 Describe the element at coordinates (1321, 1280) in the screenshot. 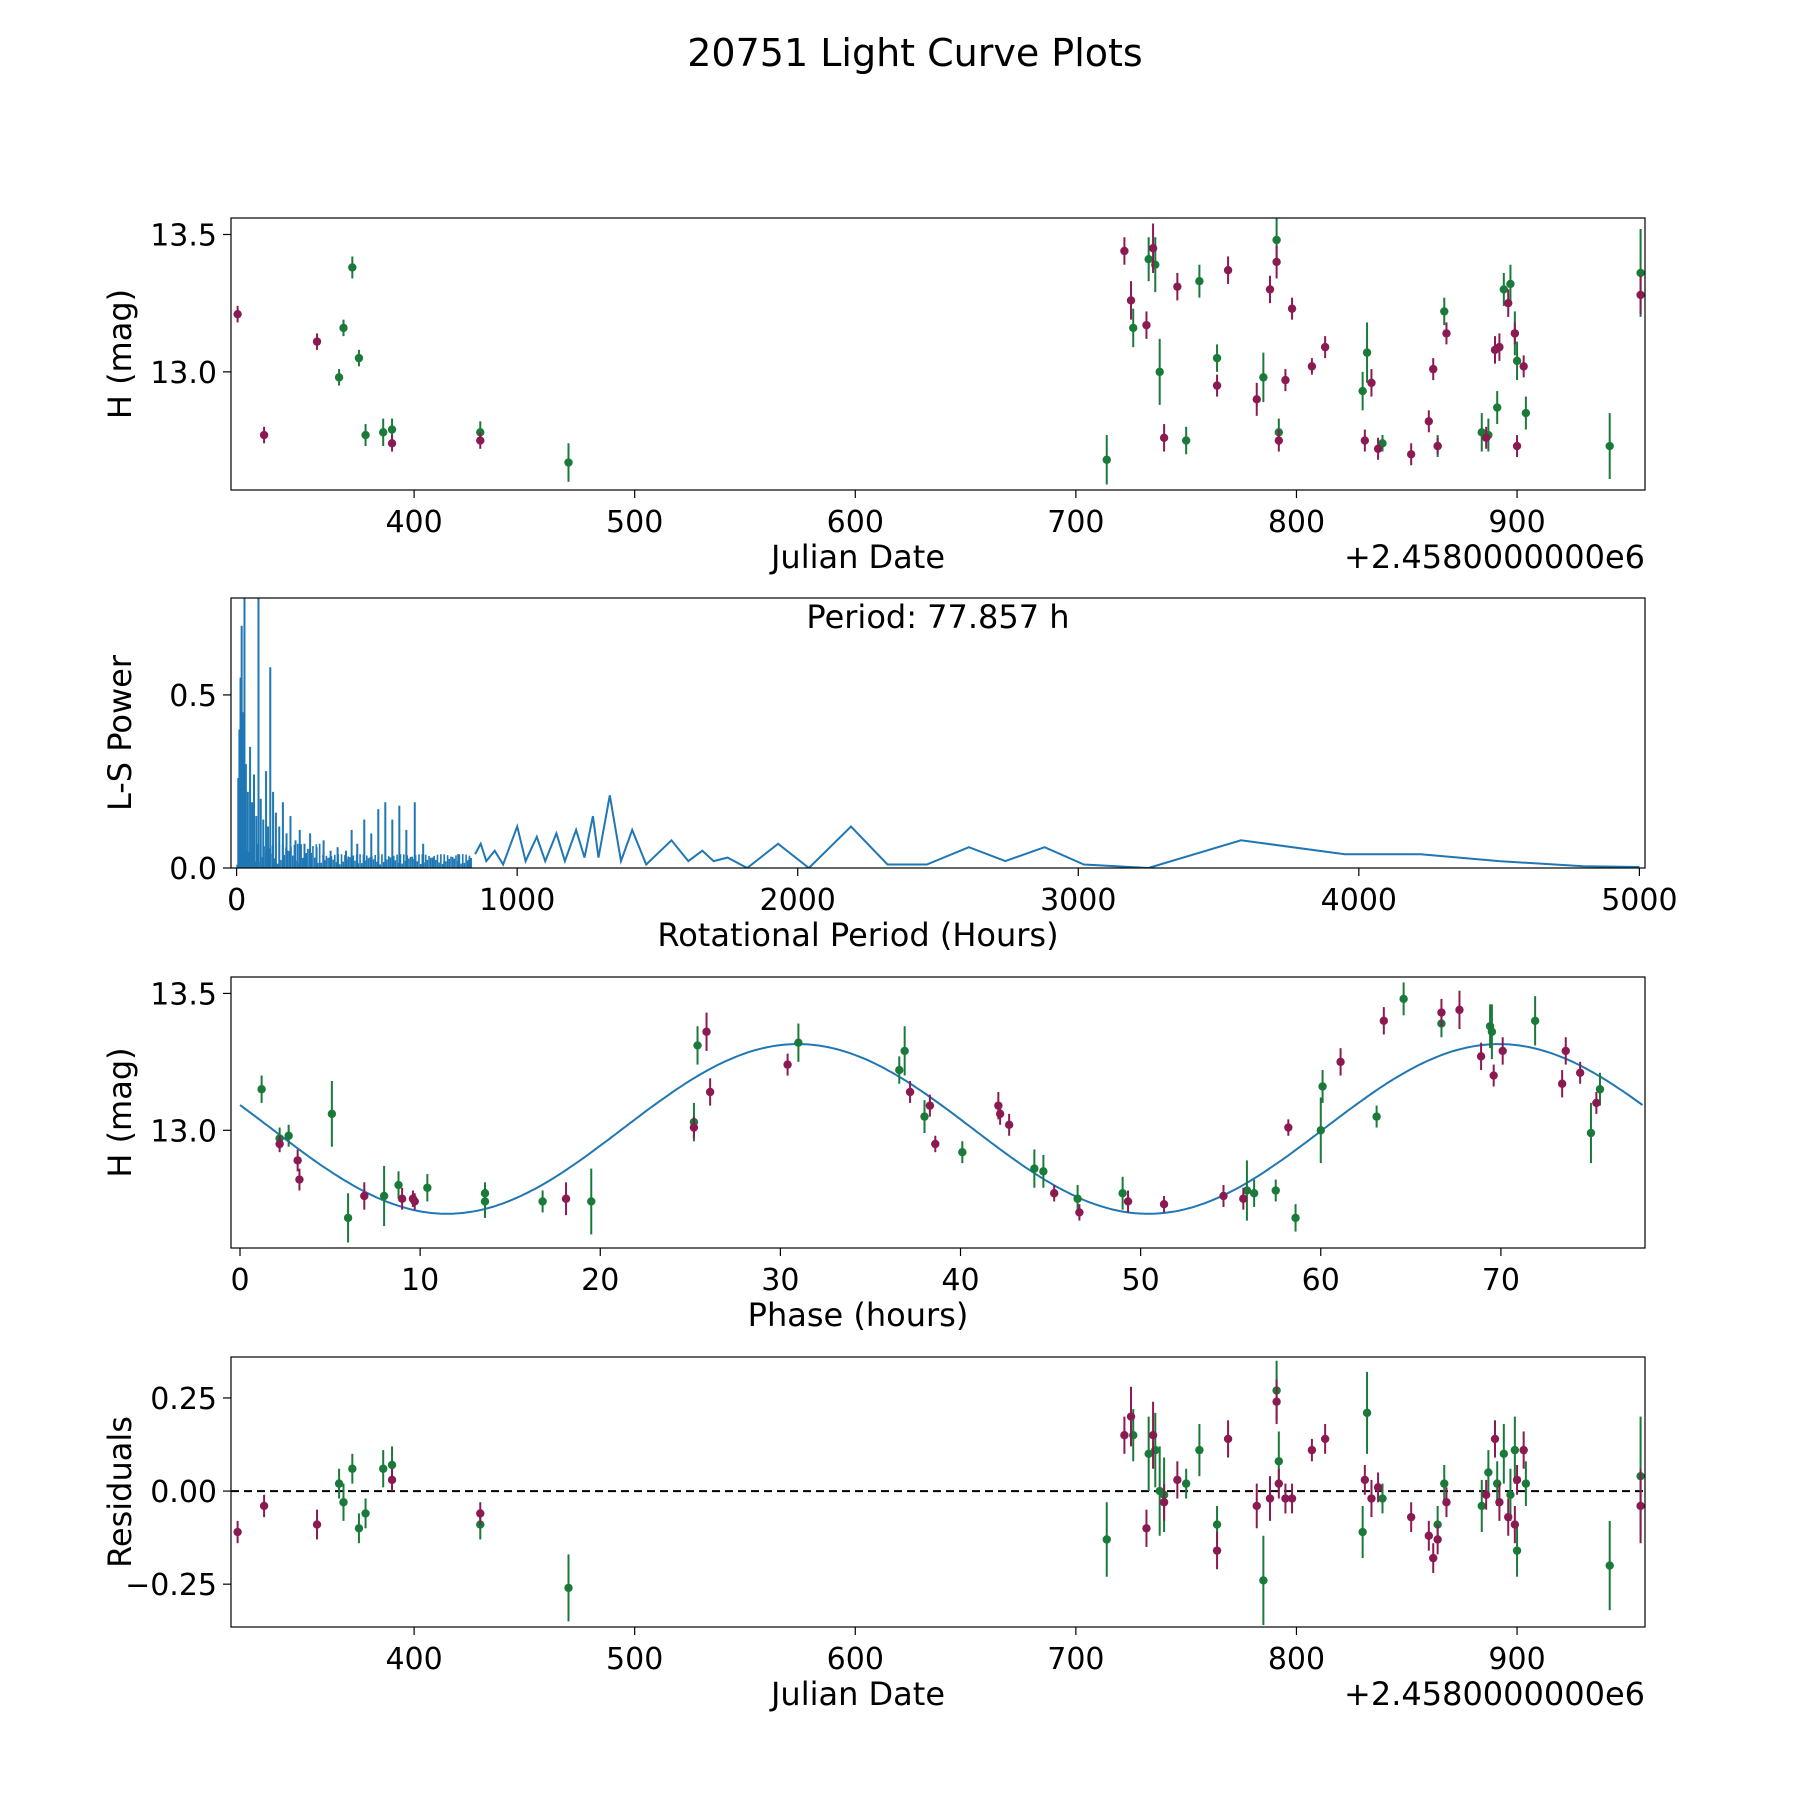

I see `x-tick-label: 60` at that location.